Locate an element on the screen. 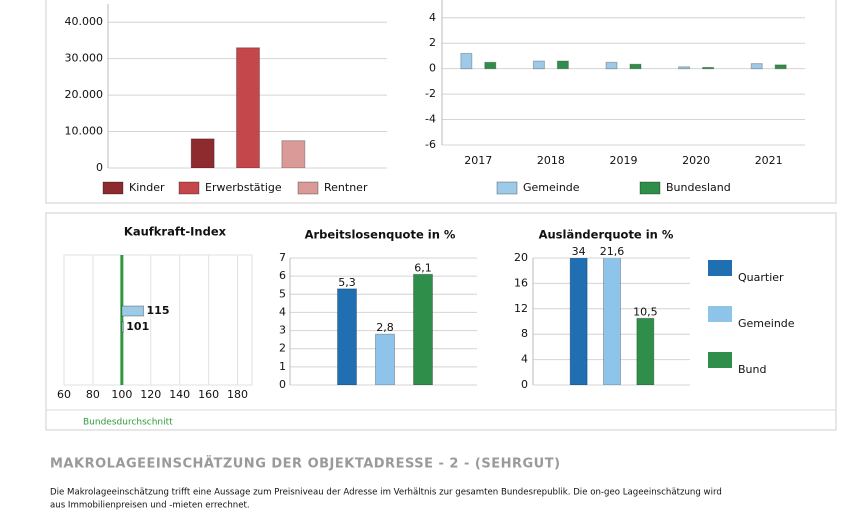 This screenshot has height=520, width=868. data-label: 6,1 is located at coordinates (423, 267).